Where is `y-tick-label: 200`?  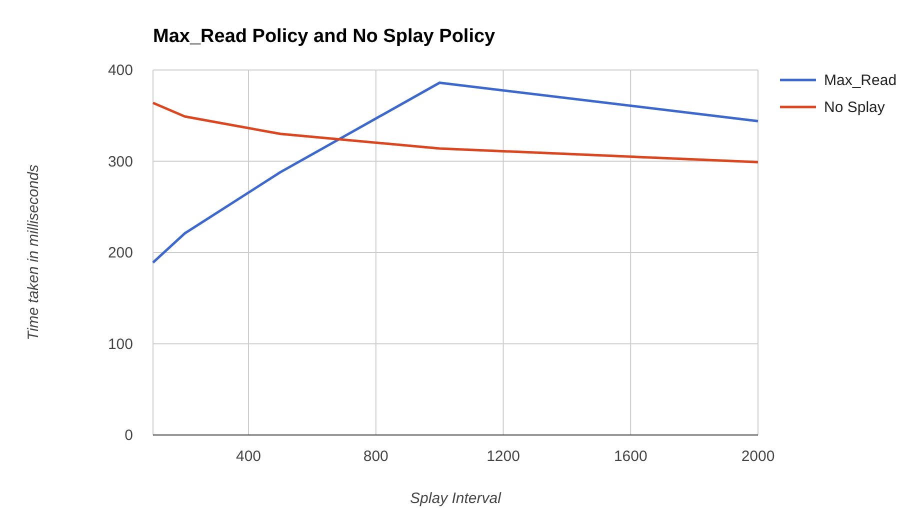
y-tick-label: 200 is located at coordinates (120, 253).